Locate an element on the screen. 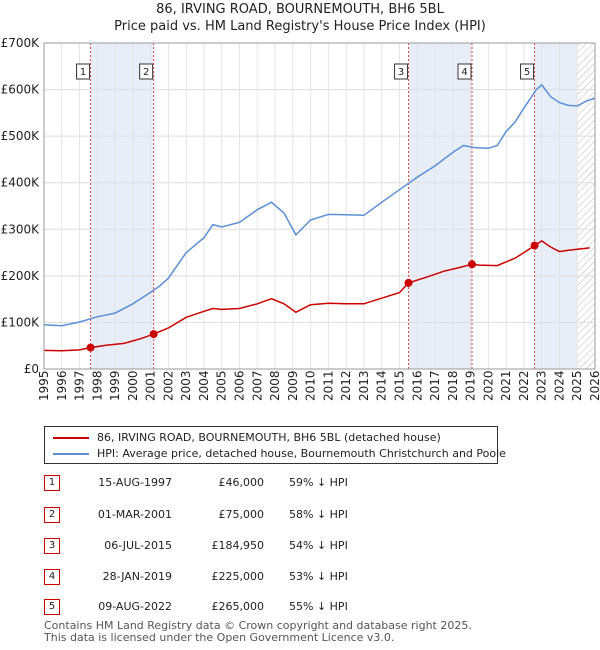 Image resolution: width=600 pixels, height=650 pixels. sale-label-text: 1 is located at coordinates (83, 72).